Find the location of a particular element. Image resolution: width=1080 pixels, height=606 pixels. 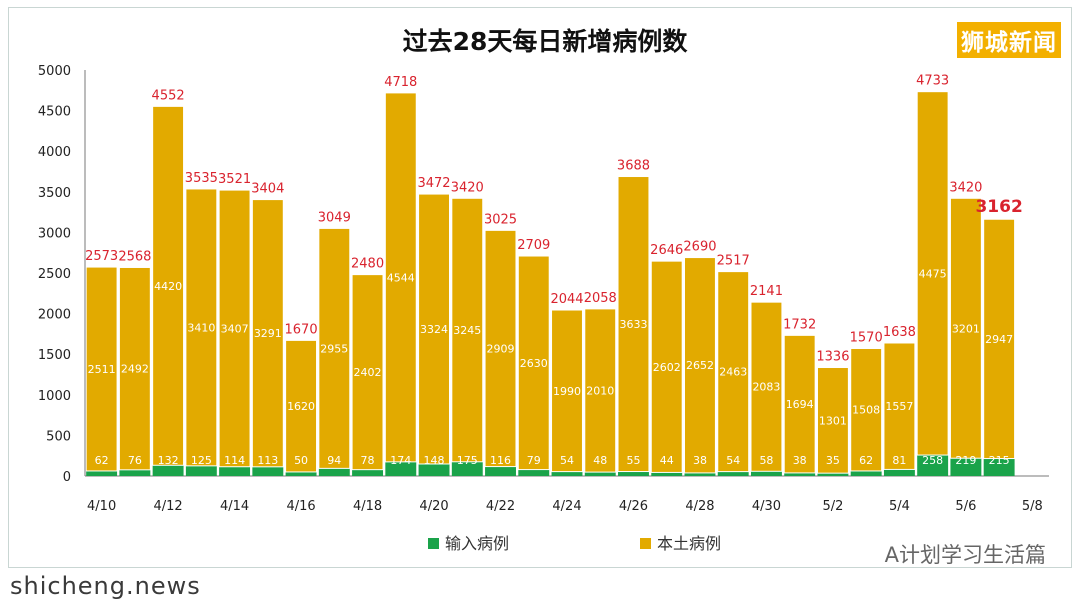

x-tick-label: 5/6 is located at coordinates (965, 506).